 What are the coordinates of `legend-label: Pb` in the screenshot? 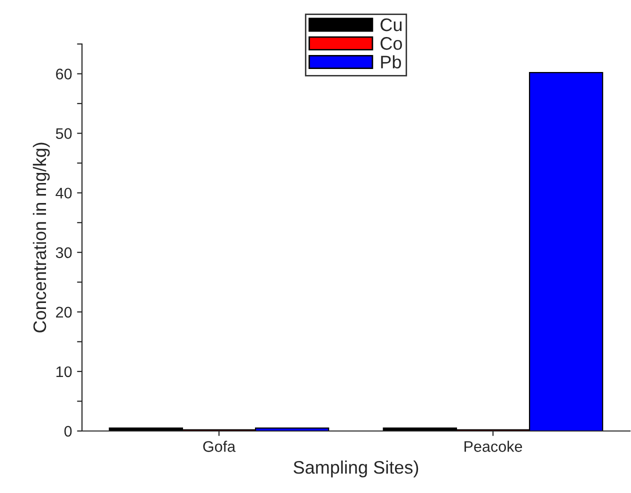 It's located at (391, 61).